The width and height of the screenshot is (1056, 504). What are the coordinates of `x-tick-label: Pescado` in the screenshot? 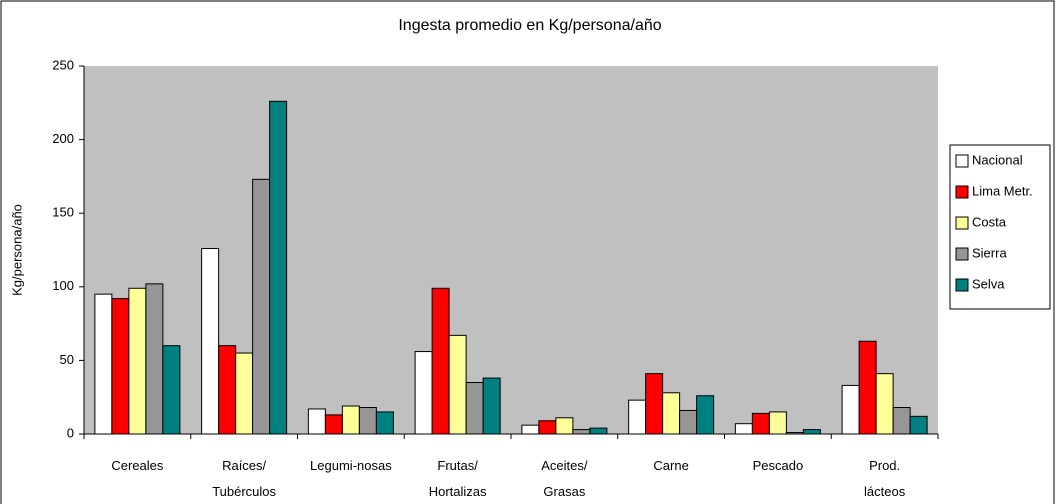 It's located at (778, 465).